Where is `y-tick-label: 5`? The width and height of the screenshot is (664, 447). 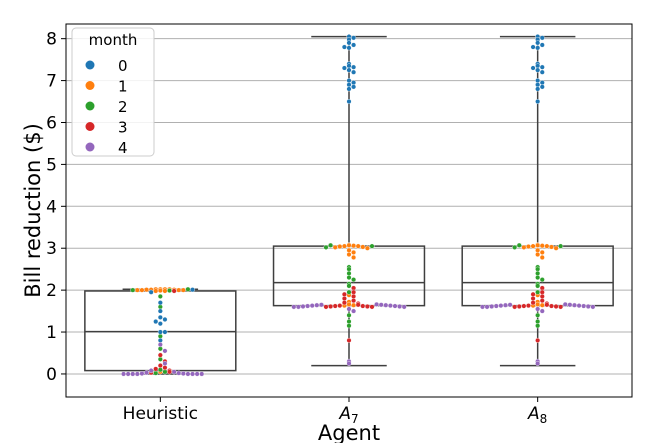
y-tick-label: 5 is located at coordinates (51, 165).